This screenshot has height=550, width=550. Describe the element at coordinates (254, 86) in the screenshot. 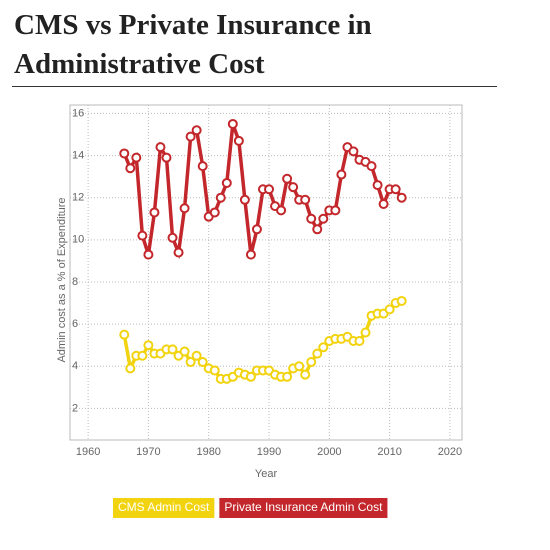

I see `title-rule` at that location.